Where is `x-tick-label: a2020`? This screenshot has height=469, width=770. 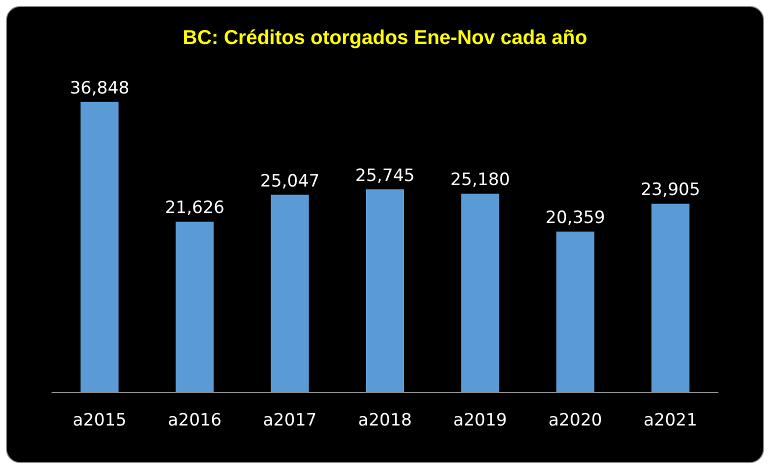 x-tick-label: a2020 is located at coordinates (575, 420).